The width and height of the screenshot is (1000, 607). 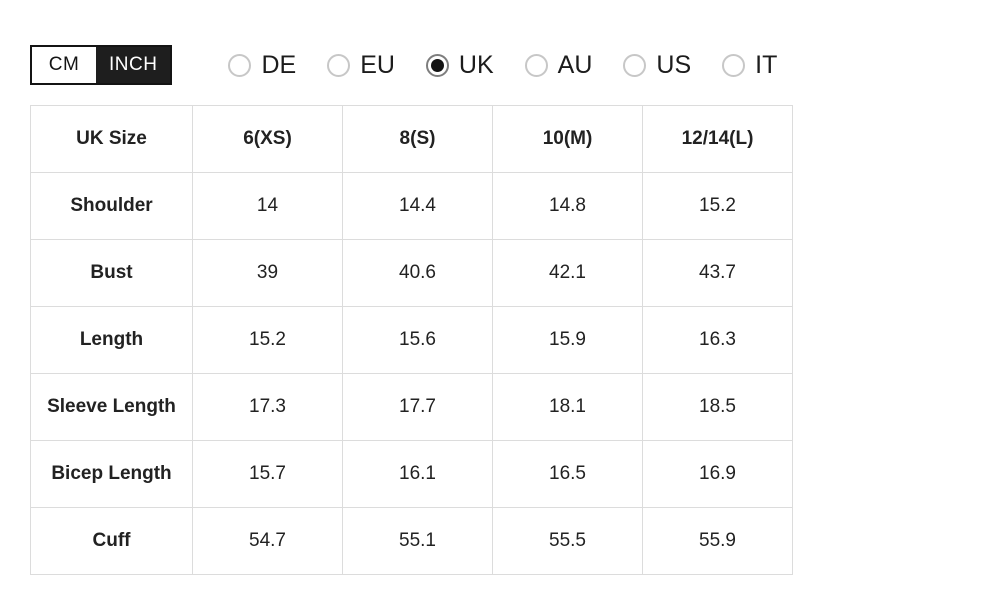 I want to click on unit-toggle: CM INCH, so click(x=101, y=65).